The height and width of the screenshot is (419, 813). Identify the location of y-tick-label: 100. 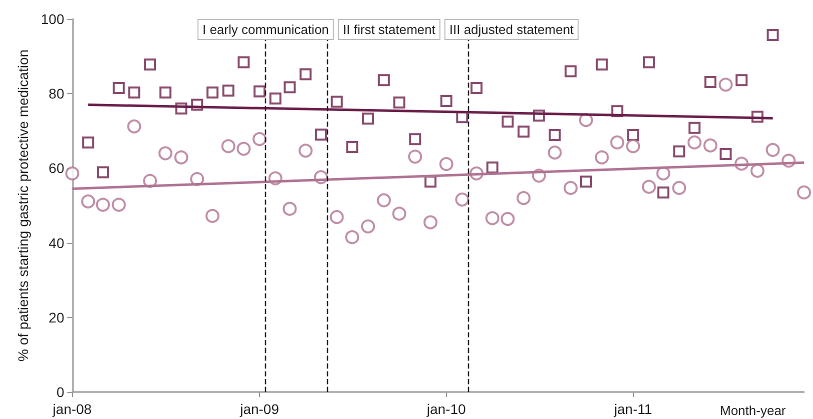
(52, 19).